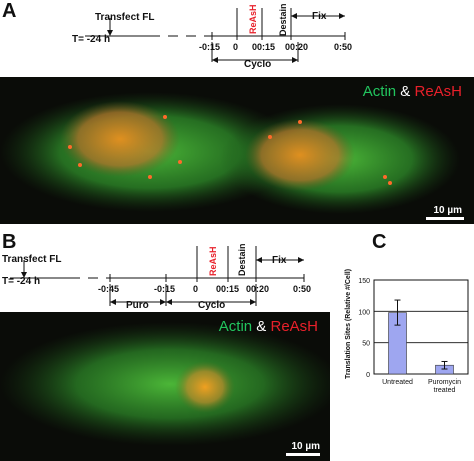  What do you see at coordinates (364, 312) in the screenshot?
I see `y-tick-label: 100` at bounding box center [364, 312].